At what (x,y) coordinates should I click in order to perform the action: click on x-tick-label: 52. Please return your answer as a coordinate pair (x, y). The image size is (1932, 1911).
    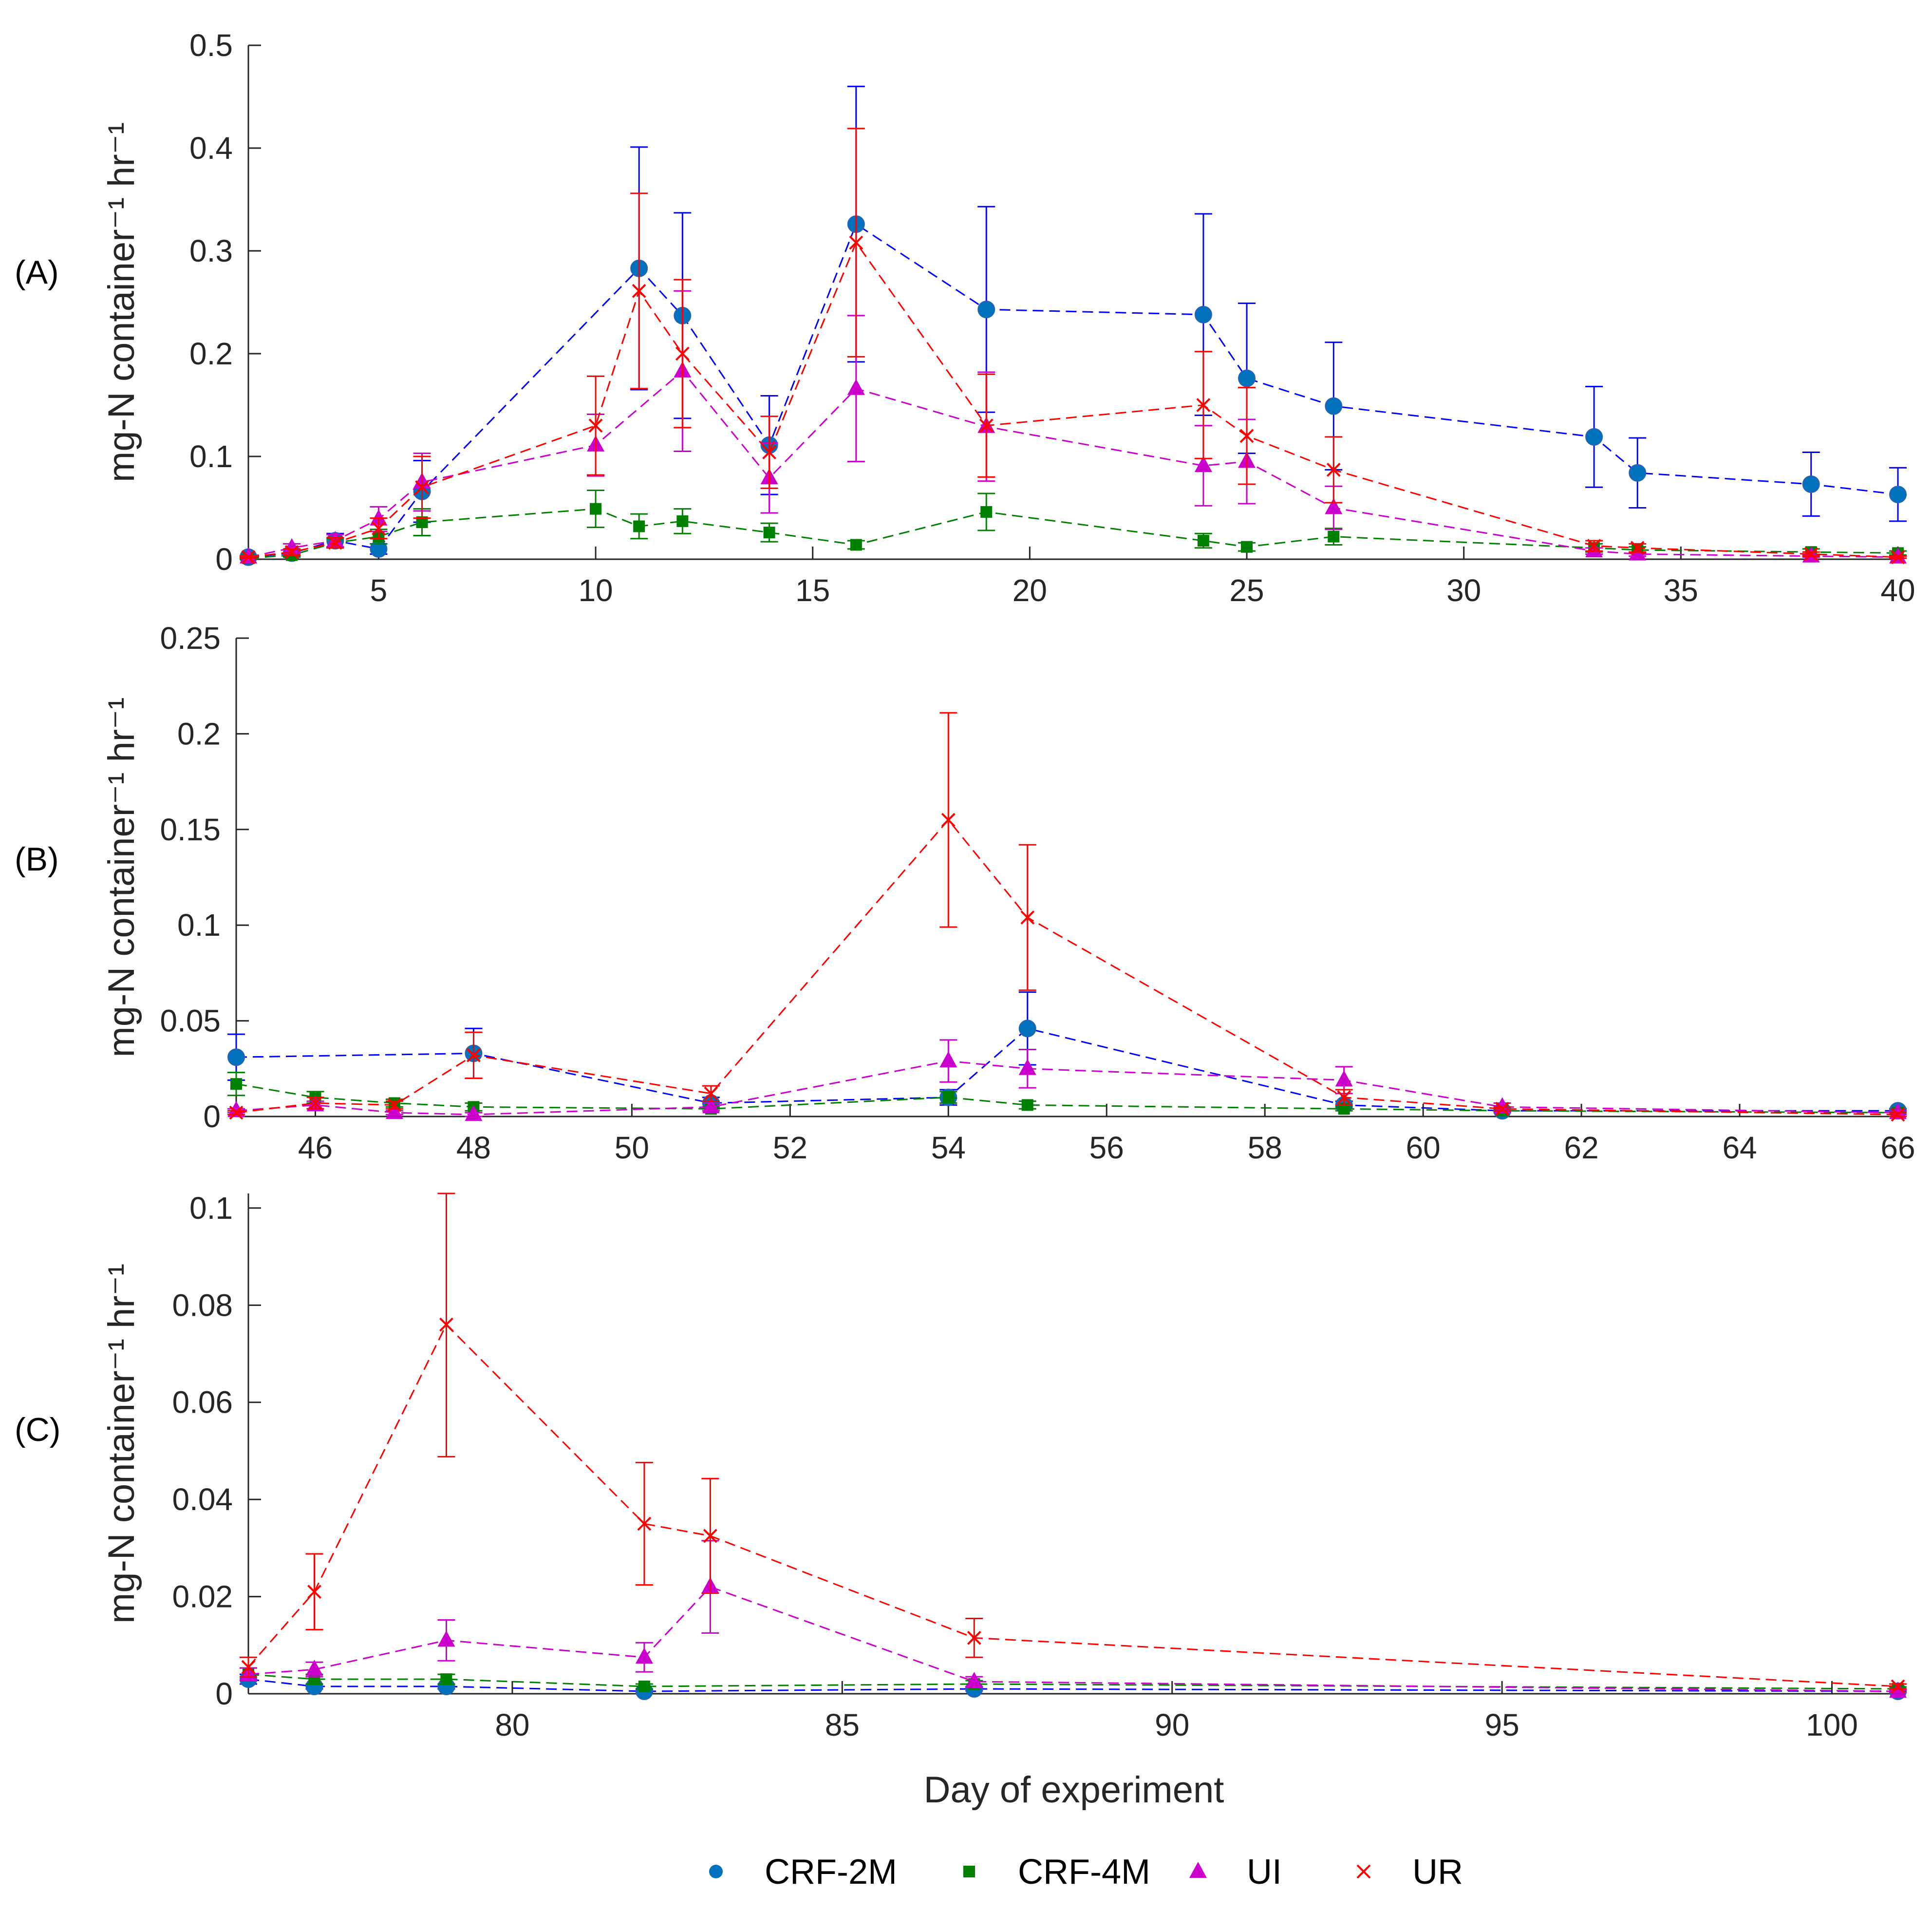
    Looking at the image, I should click on (790, 1147).